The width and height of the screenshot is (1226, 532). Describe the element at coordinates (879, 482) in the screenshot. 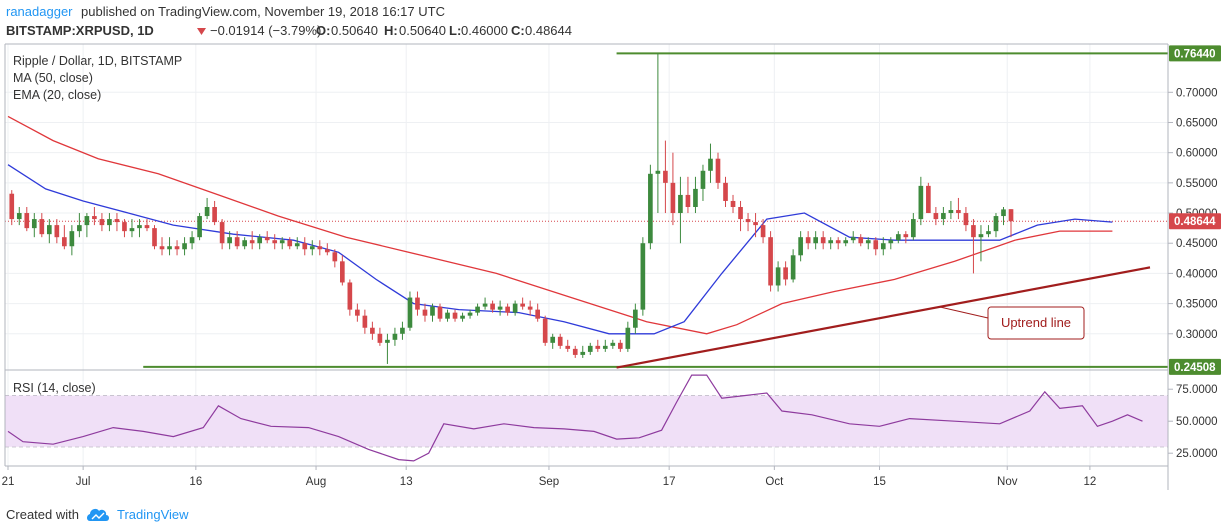

I see `date-tick-label: 15` at that location.